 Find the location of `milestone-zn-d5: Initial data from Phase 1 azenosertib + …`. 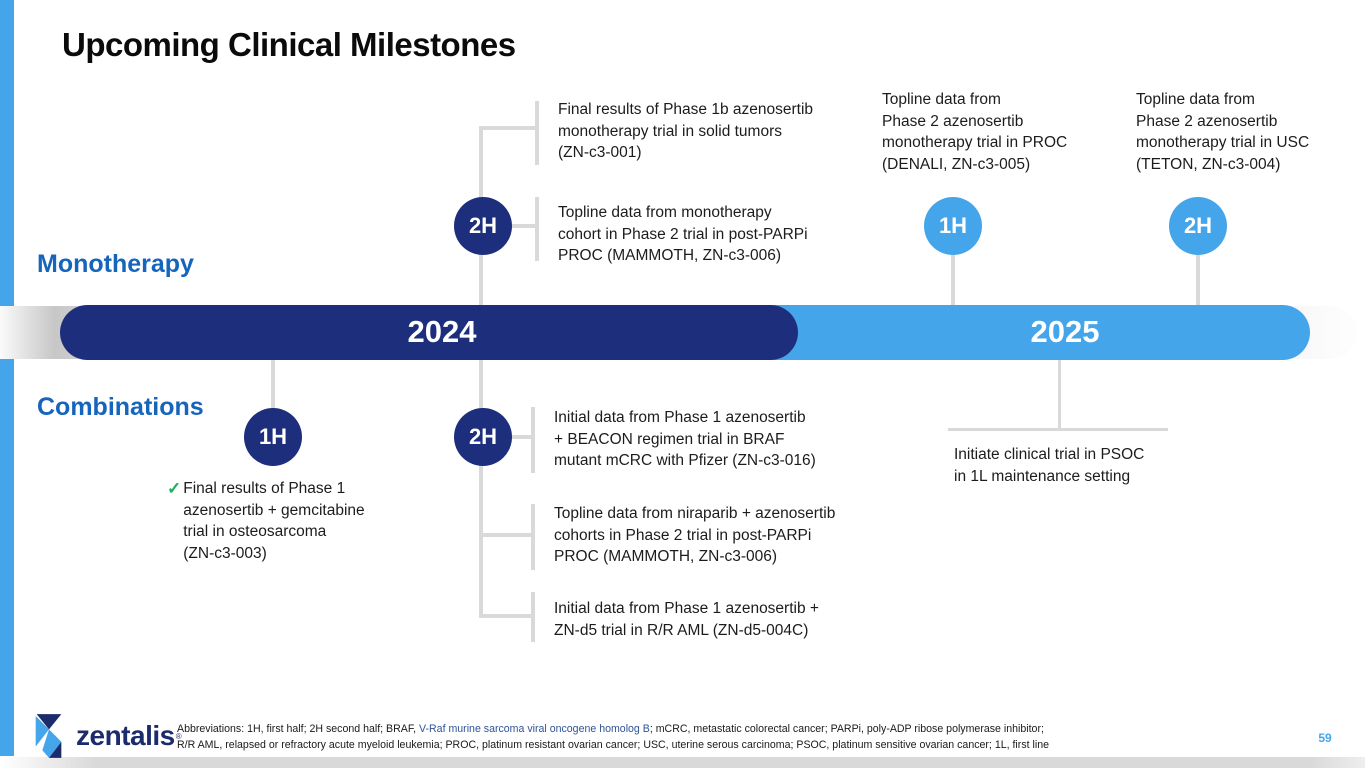

milestone-zn-d5: Initial data from Phase 1 azenosertib + … is located at coordinates (686, 619).